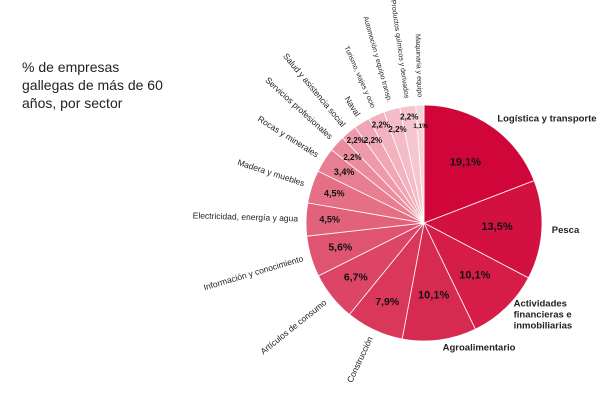  I want to click on value-label-madera-y-muebles: 4,5%, so click(334, 193).